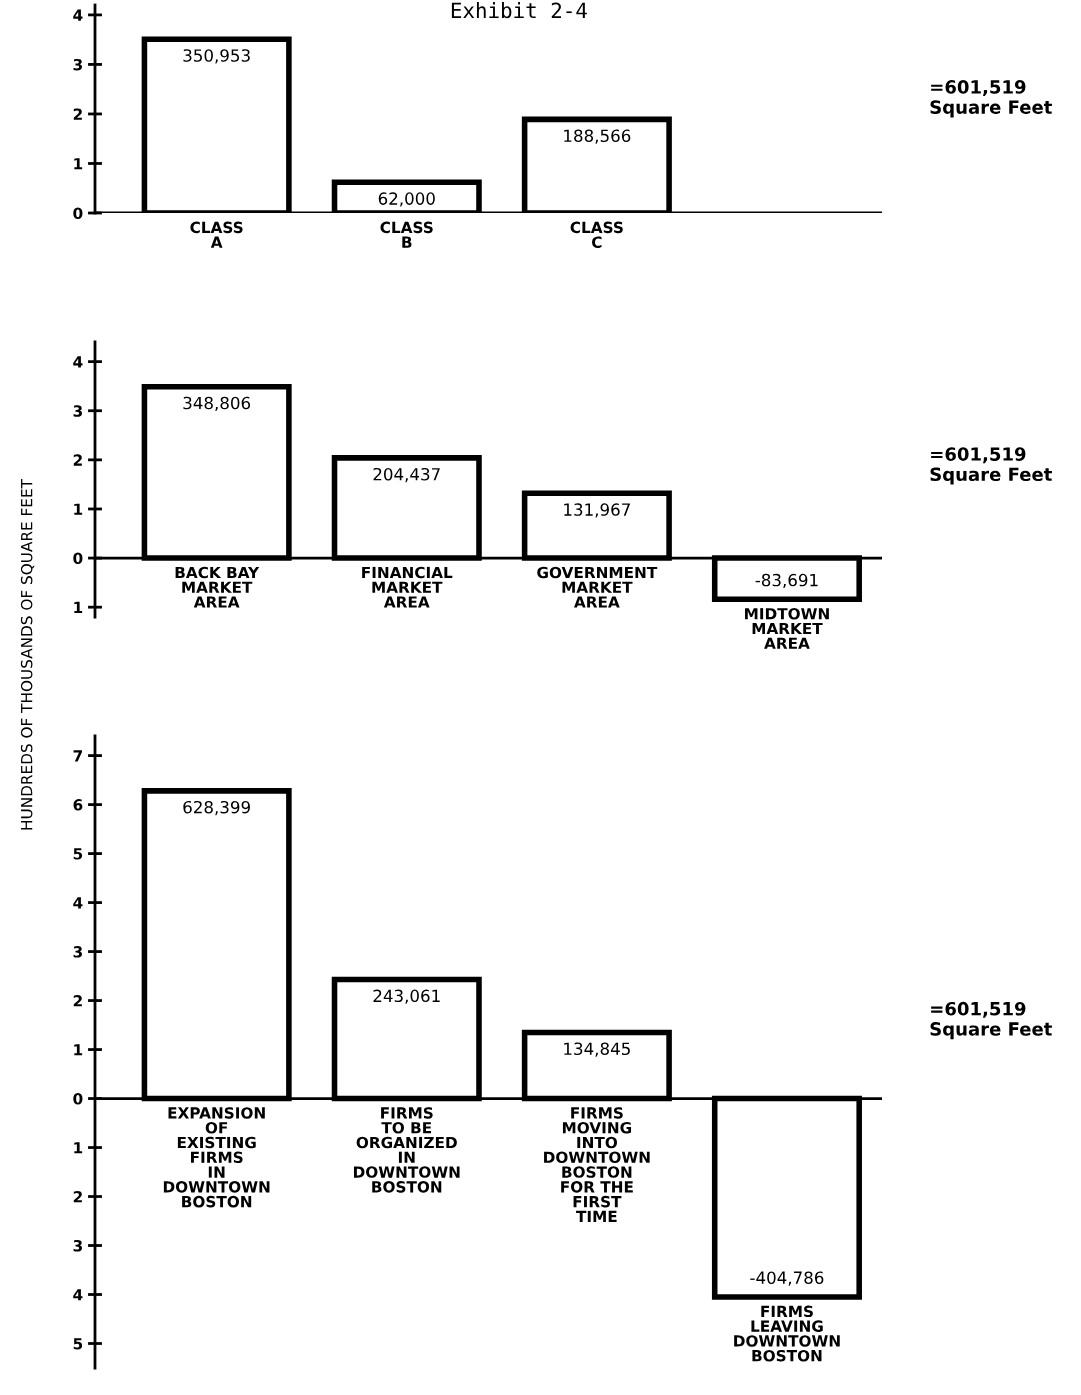  Describe the element at coordinates (597, 587) in the screenshot. I see `x-tick-label: GOVERNMENT MARKET AREA` at that location.